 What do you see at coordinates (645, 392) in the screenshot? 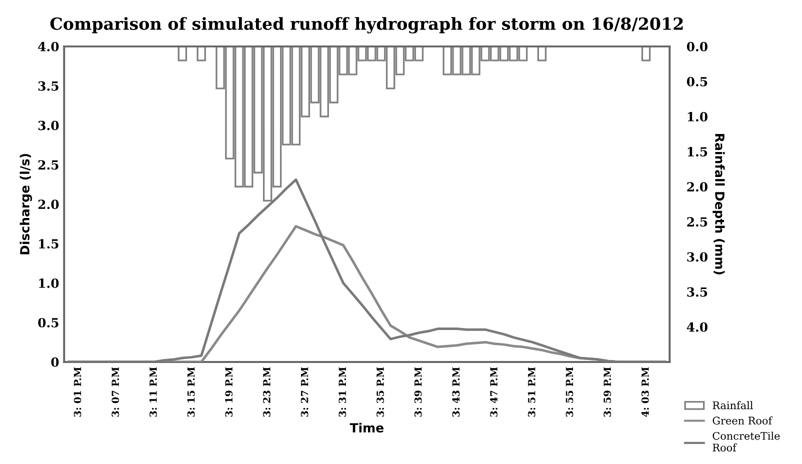
I see `x-tick-label: 4: 03 P.M` at bounding box center [645, 392].